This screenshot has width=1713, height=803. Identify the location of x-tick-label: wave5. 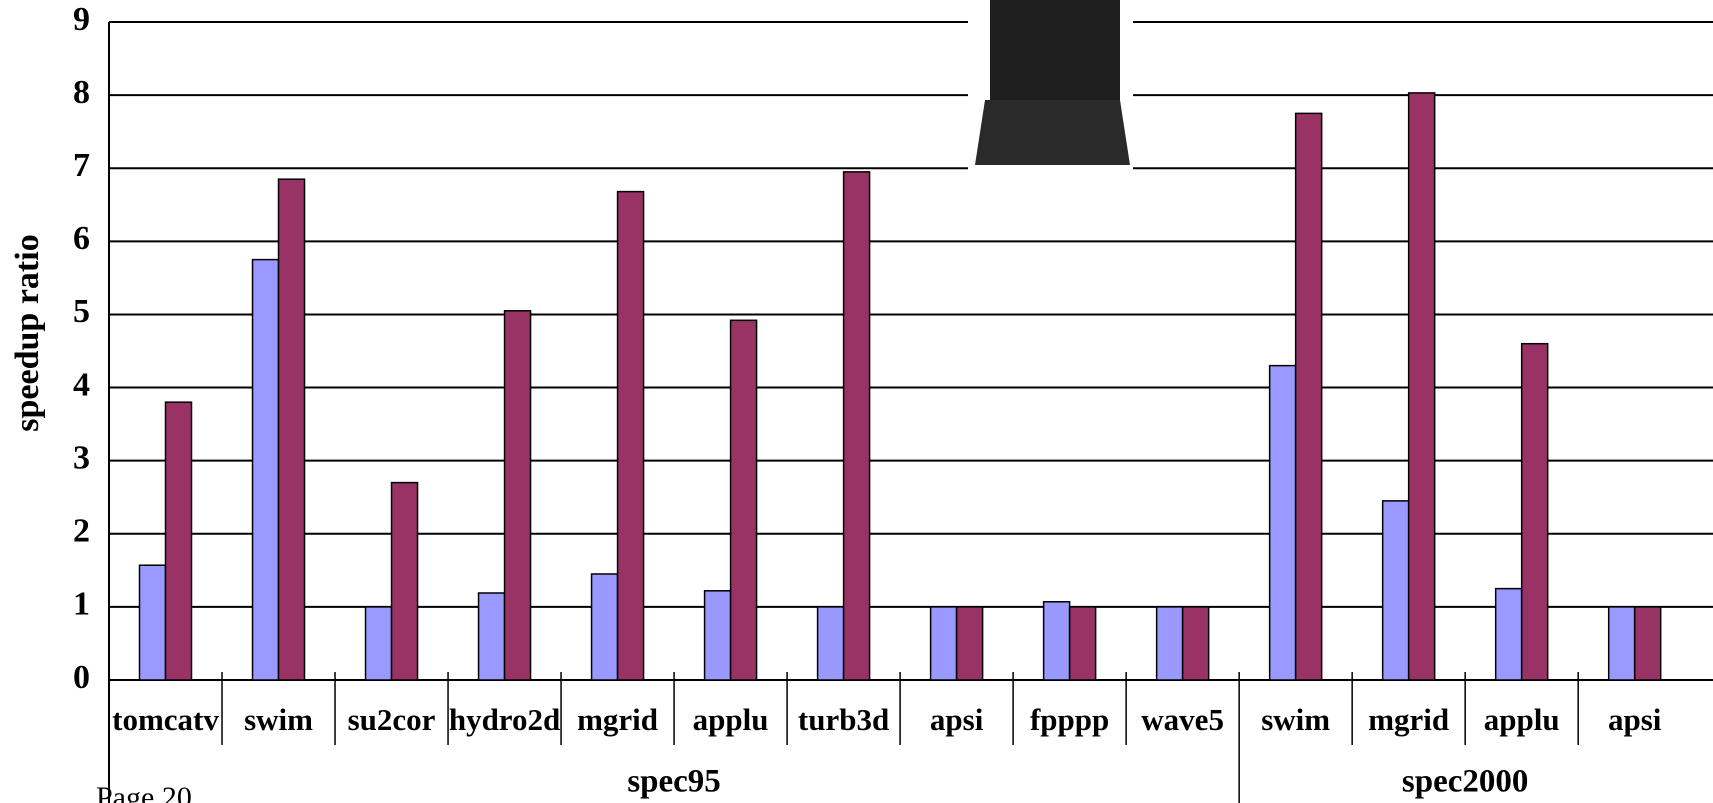
(1182, 719).